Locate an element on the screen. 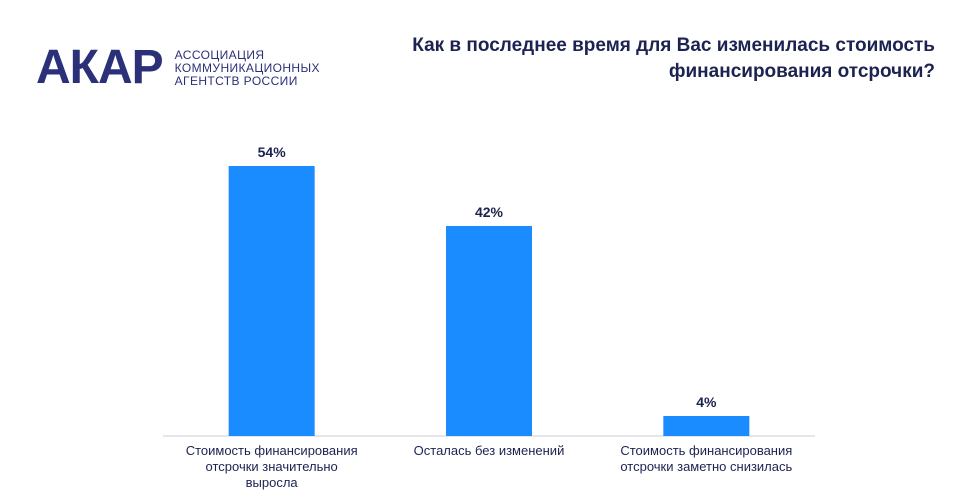 This screenshot has width=963, height=495. logo-line-1: АССОЦИАЦИЯ is located at coordinates (219, 54).